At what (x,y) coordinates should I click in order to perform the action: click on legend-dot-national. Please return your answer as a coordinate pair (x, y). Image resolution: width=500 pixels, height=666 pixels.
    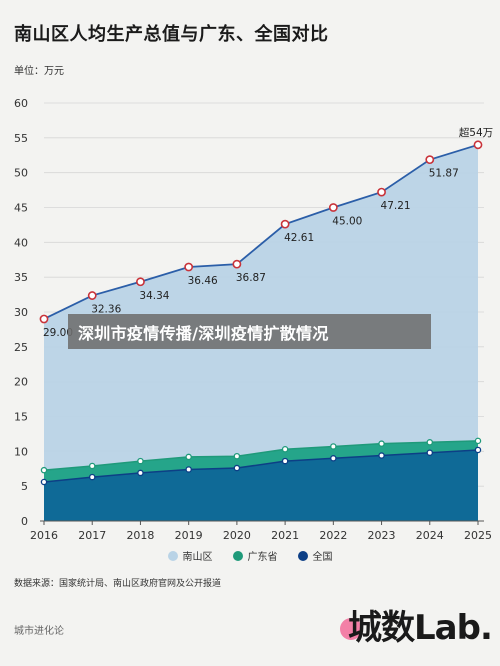
    Looking at the image, I should click on (302, 555).